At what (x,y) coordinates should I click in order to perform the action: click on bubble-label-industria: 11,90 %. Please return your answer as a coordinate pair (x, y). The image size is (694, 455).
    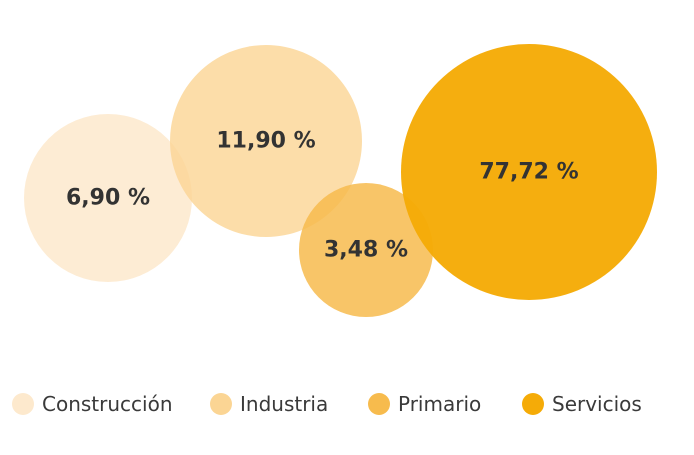
    Looking at the image, I should click on (265, 141).